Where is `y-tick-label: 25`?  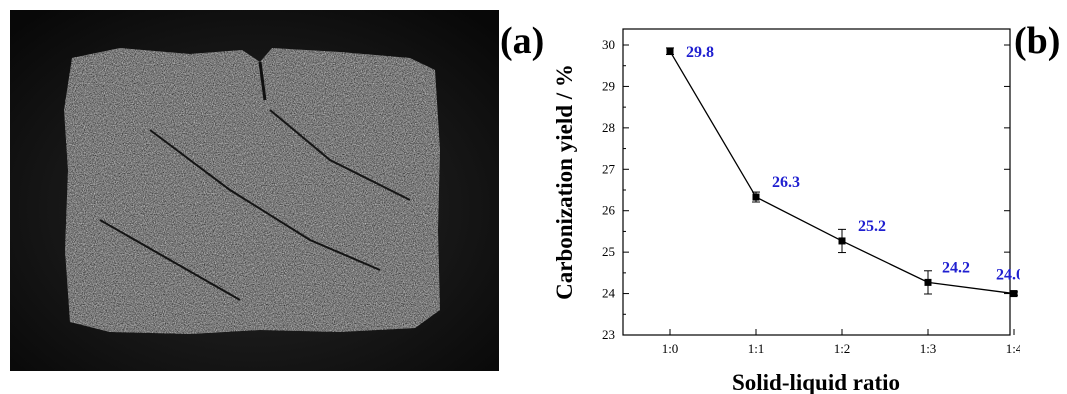 y-tick-label: 25 is located at coordinates (608, 251).